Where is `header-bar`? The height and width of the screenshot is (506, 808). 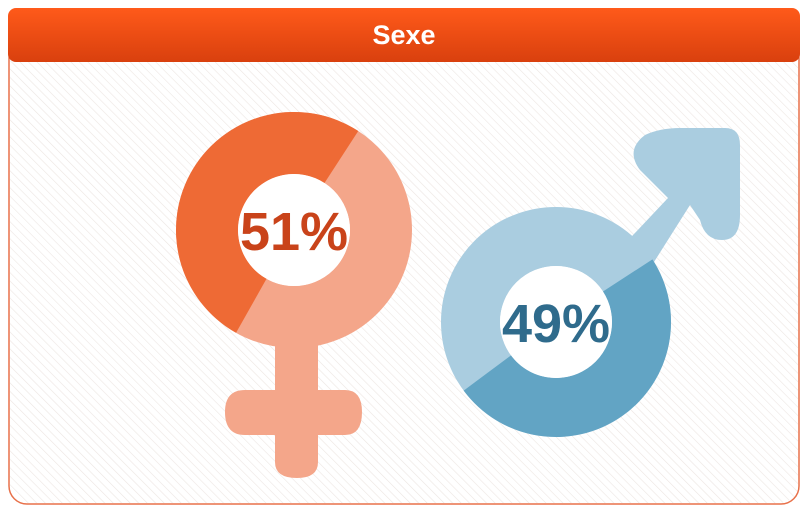 header-bar is located at coordinates (404, 35).